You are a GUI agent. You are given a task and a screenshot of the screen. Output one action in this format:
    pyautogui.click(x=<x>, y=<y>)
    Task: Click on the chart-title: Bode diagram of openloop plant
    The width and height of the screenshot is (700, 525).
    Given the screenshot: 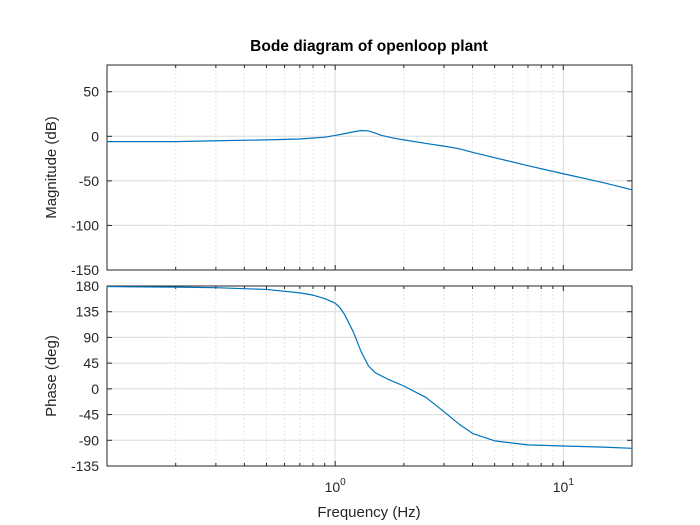 What is the action you would take?
    pyautogui.click(x=369, y=46)
    